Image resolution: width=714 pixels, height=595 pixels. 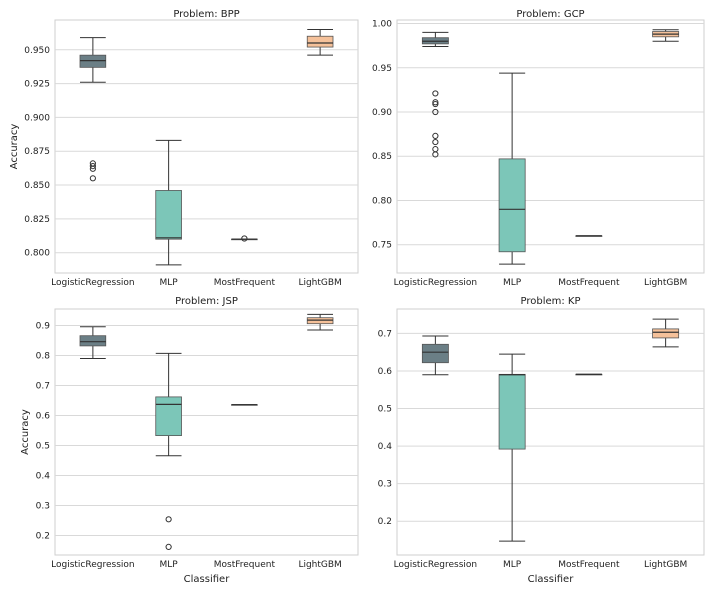 I want to click on y-tick-label: 0.8, so click(x=43, y=357).